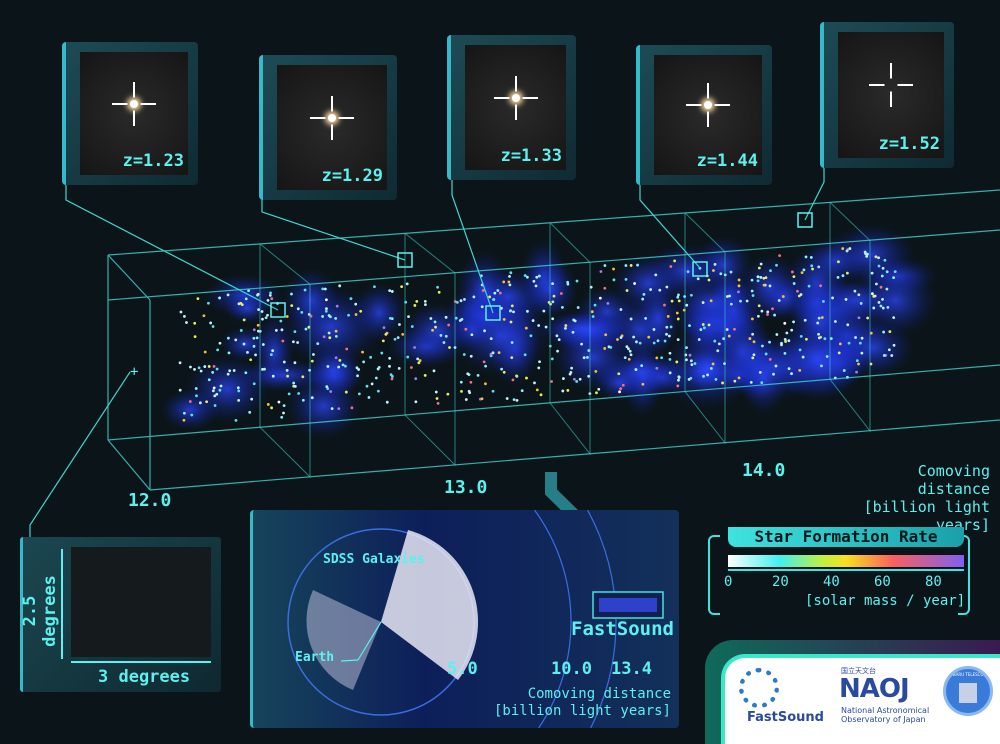 This screenshot has width=1000, height=744. I want to click on field-image, so click(141, 602).